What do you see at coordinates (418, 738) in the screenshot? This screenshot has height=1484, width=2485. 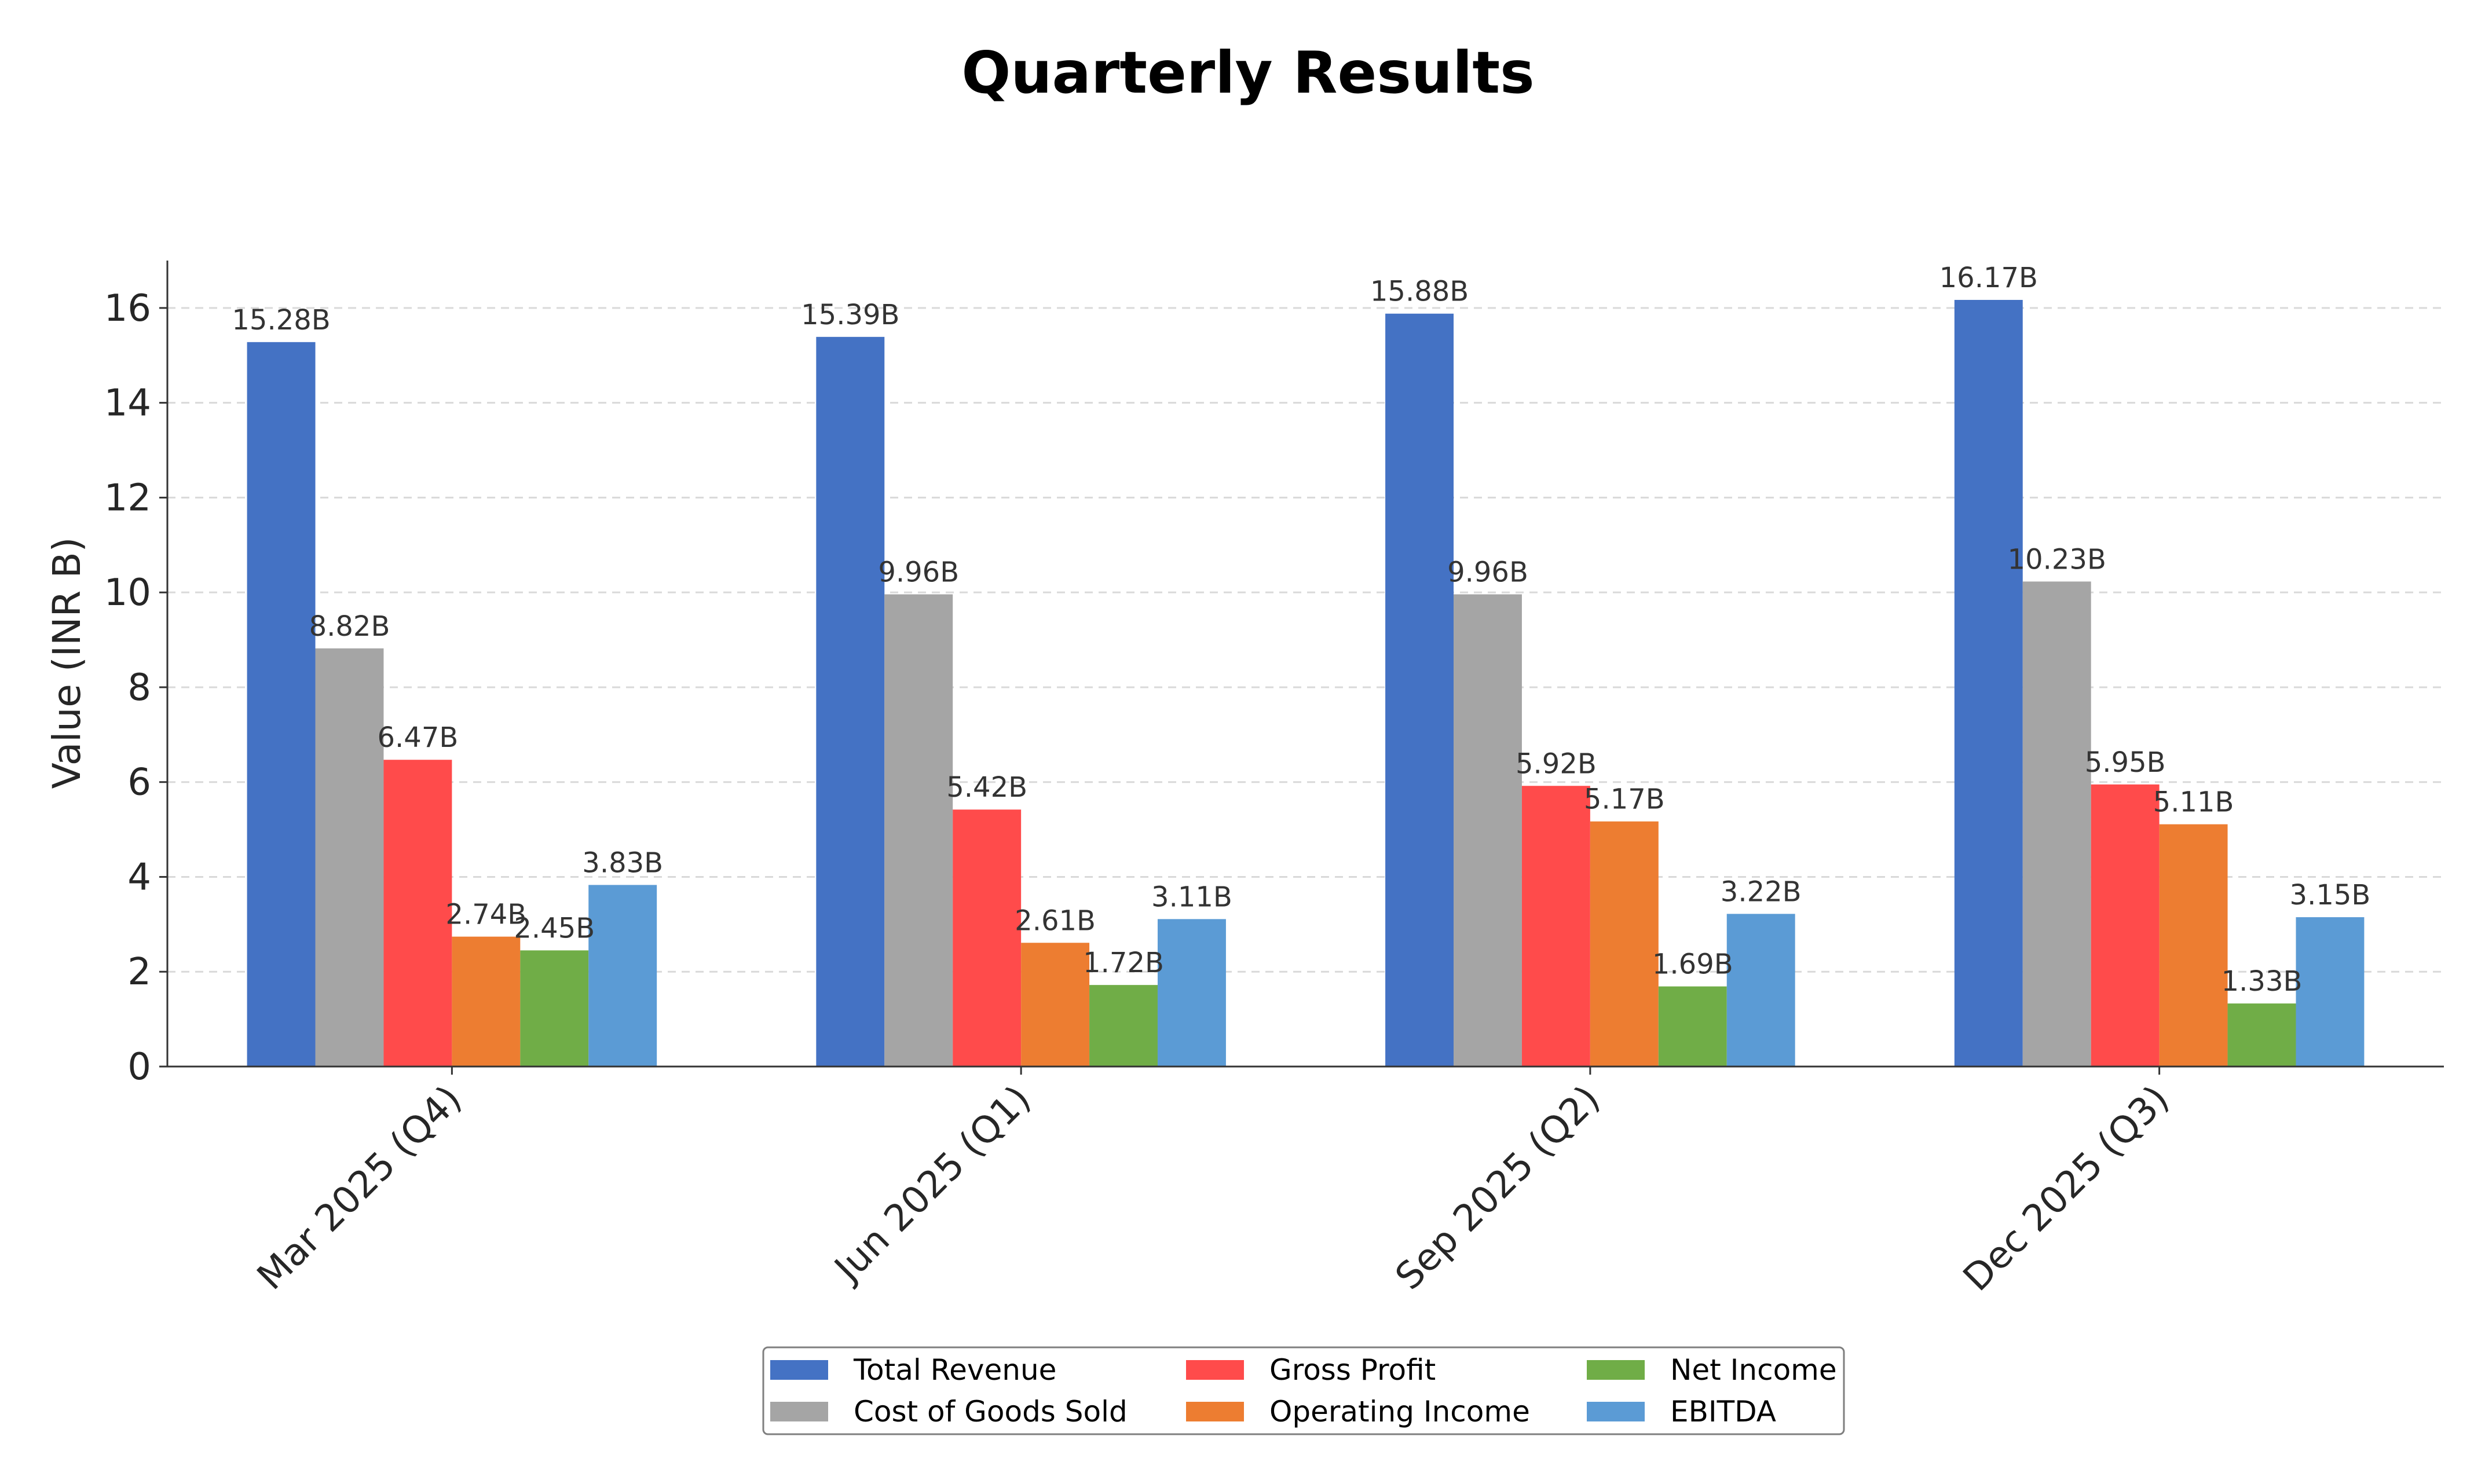 I see `data-label: 6.47B` at bounding box center [418, 738].